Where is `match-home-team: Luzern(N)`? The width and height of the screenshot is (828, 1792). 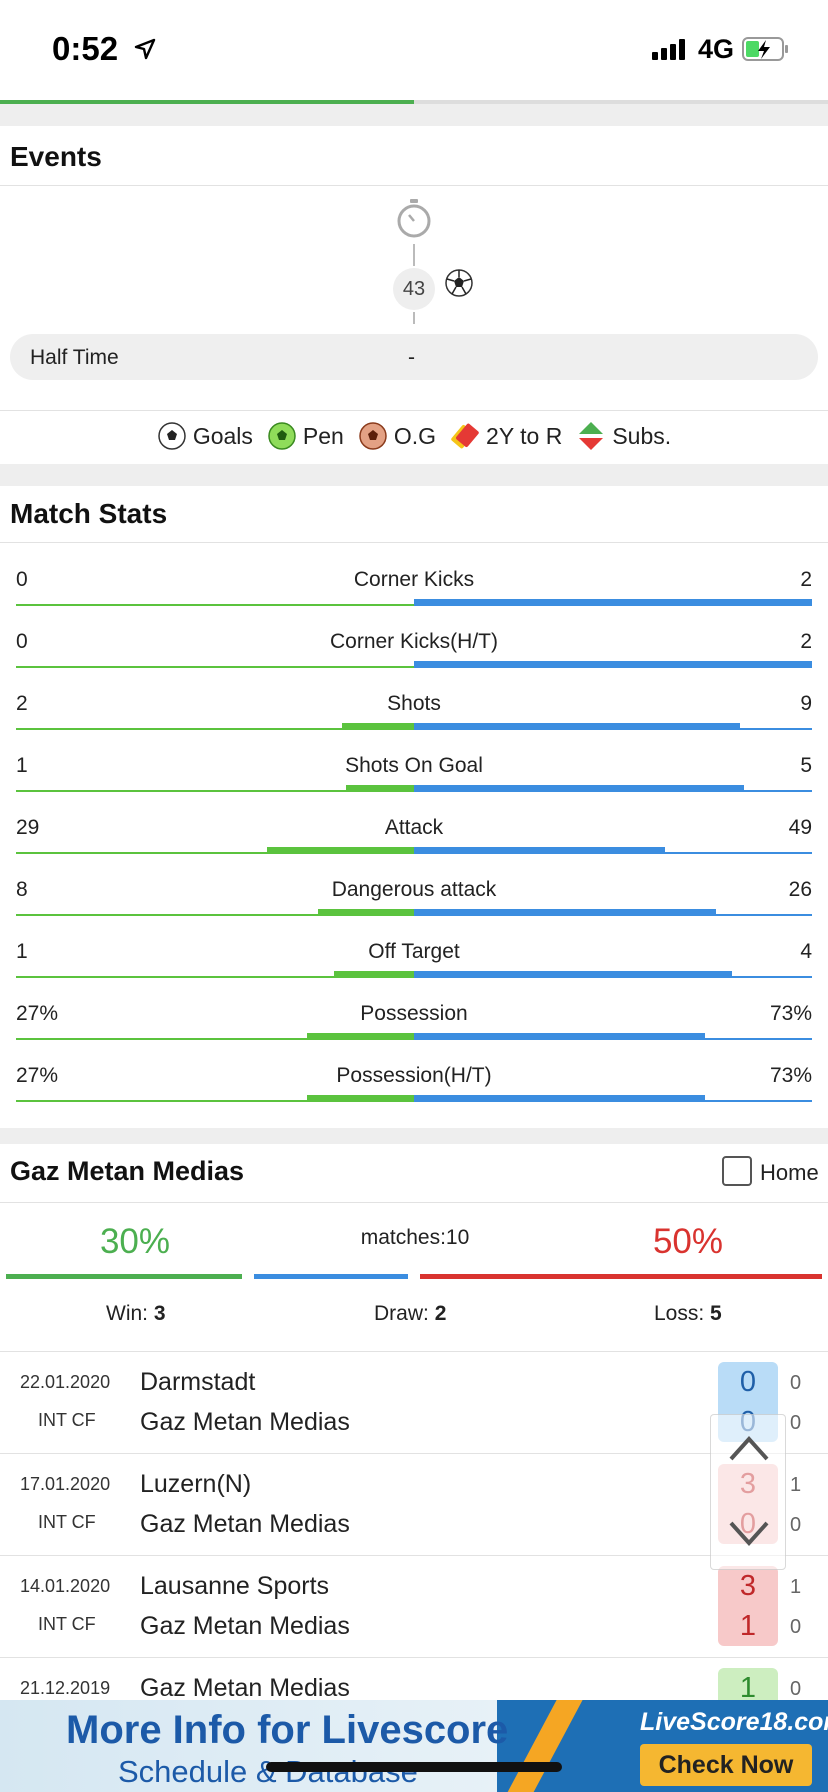 match-home-team: Luzern(N) is located at coordinates (196, 1484).